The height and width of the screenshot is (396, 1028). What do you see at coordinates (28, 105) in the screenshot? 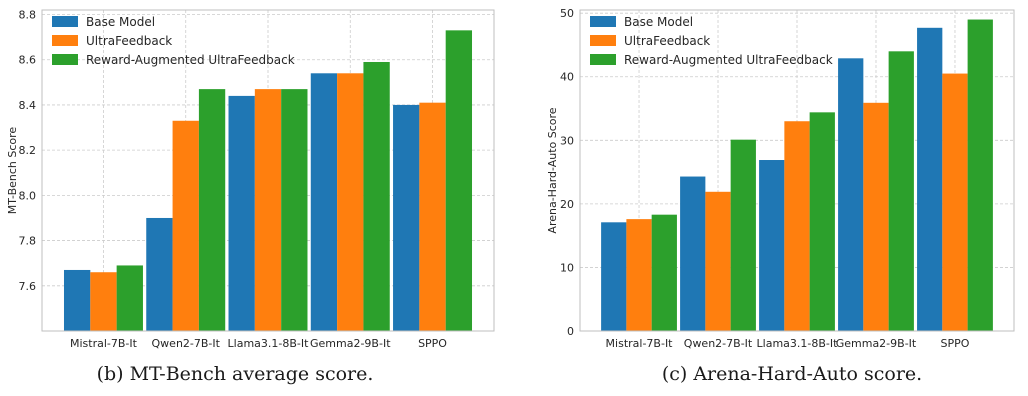
I see `y-tick-label: 8.4` at bounding box center [28, 105].